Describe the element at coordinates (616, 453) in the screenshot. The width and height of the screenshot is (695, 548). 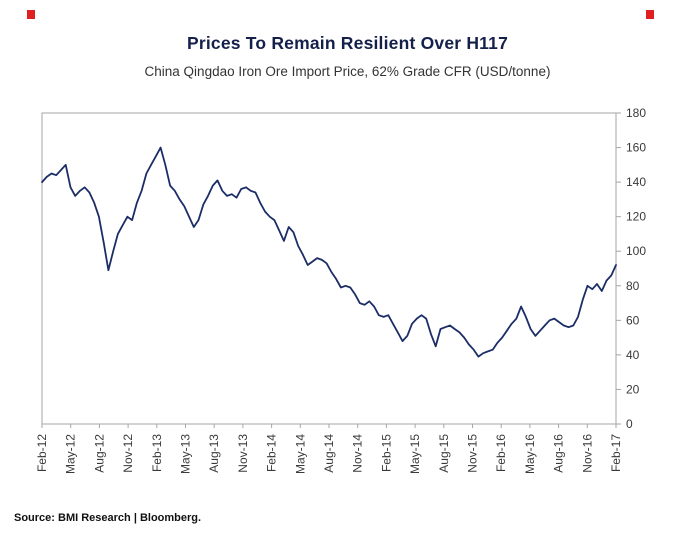
I see `x-axis-tick-label: Feb-17` at that location.